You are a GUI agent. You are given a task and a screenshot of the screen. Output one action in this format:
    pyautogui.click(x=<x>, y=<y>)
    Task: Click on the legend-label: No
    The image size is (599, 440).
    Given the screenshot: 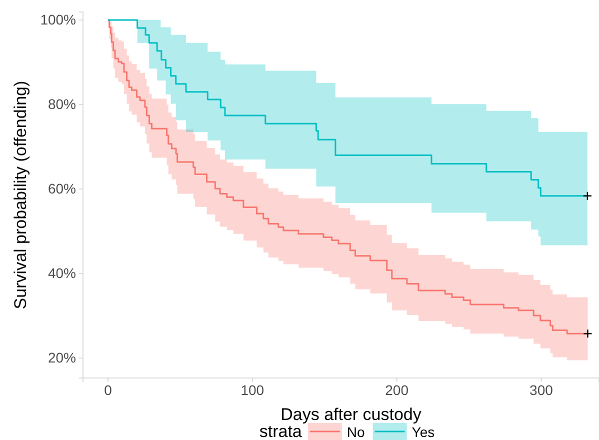 What is the action you would take?
    pyautogui.click(x=355, y=432)
    